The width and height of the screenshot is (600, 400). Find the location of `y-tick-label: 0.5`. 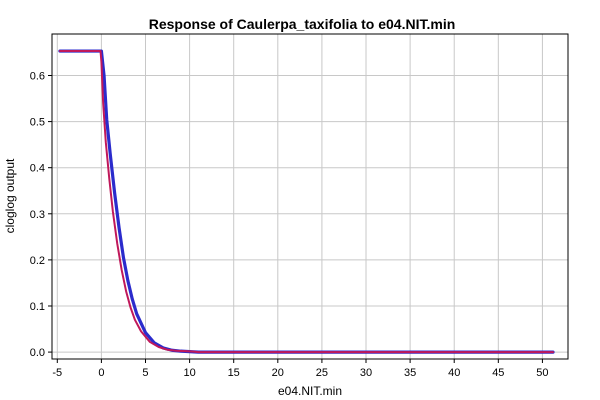

y-tick-label: 0.5 is located at coordinates (37, 123).